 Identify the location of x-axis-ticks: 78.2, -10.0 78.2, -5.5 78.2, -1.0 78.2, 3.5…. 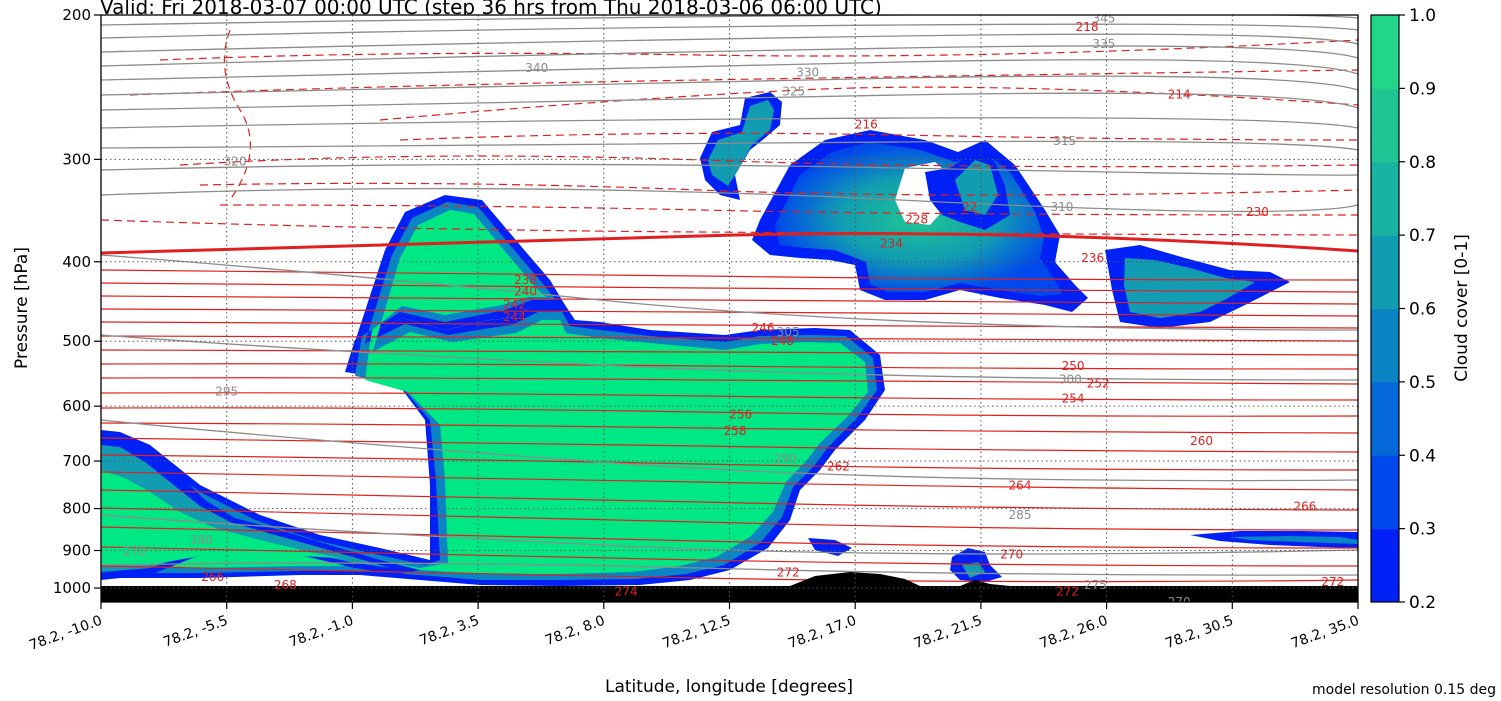
(694, 628).